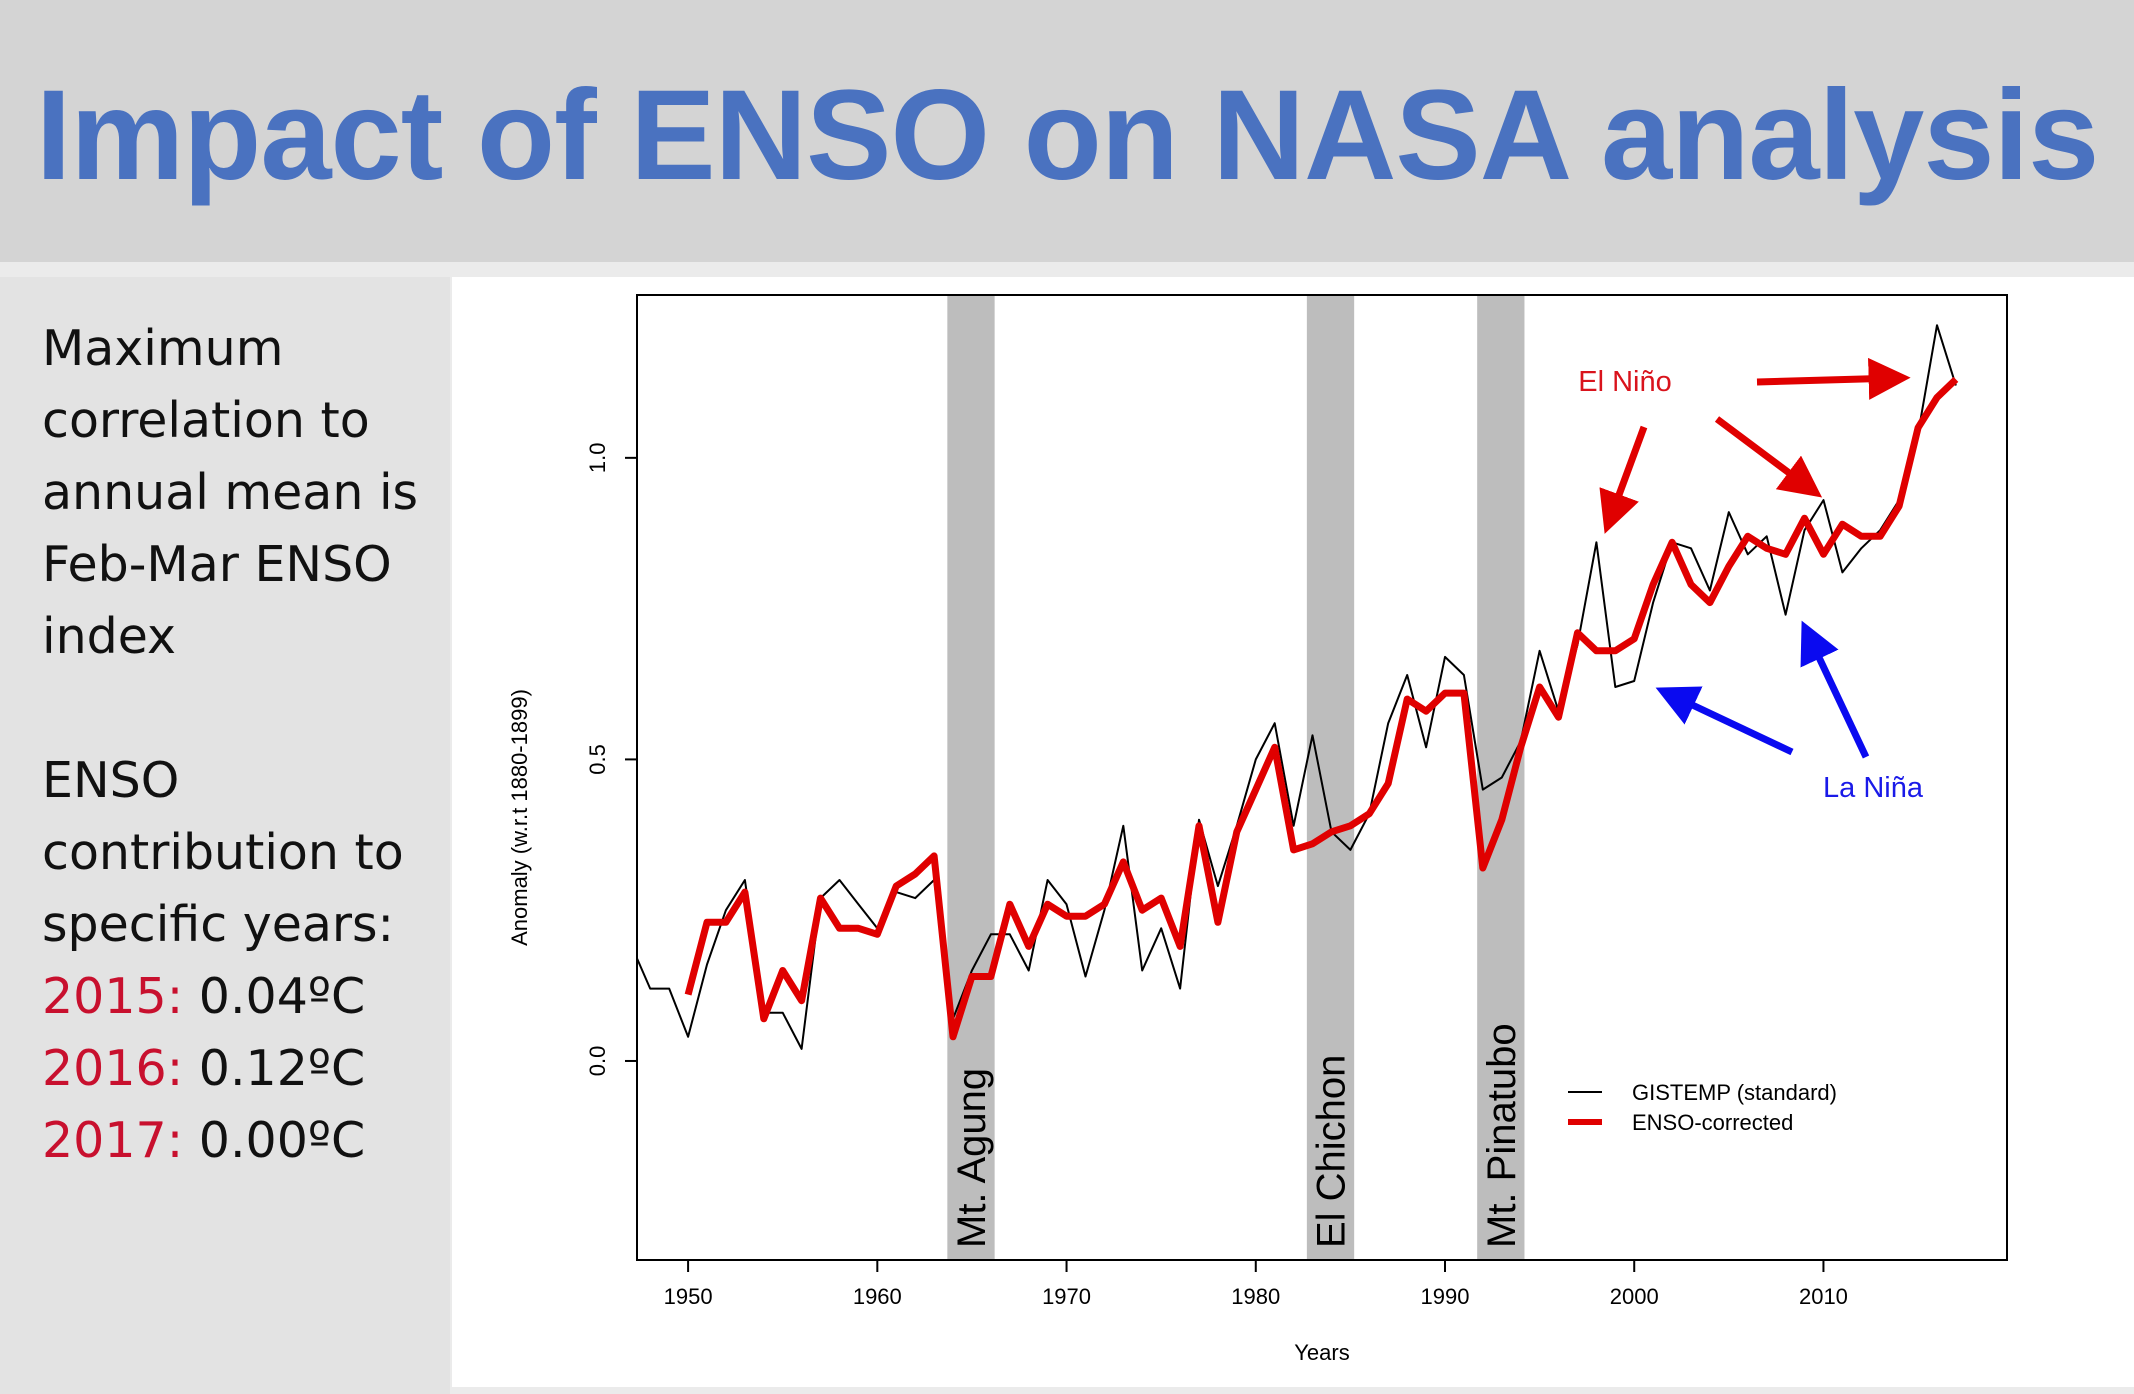 The image size is (2134, 1394). I want to click on volcano-label: Mt. Agung, so click(972, 1158).